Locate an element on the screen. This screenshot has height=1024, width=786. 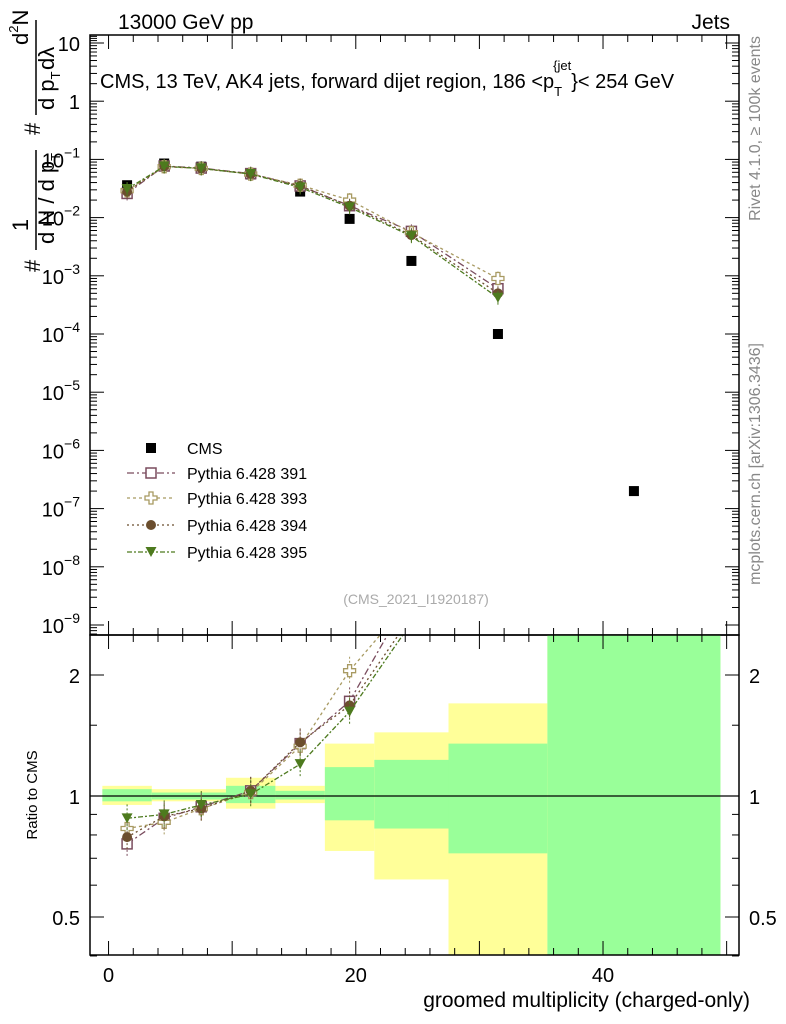
main-y-tick-labels: 10 1 10⁻¹ 10⁻² 10⁻³ 10⁻⁴ 10⁻⁵ 10⁻⁶ 10⁻⁷ 10⁻⁸ 10⁻⁹ is located at coordinates (61, 336).